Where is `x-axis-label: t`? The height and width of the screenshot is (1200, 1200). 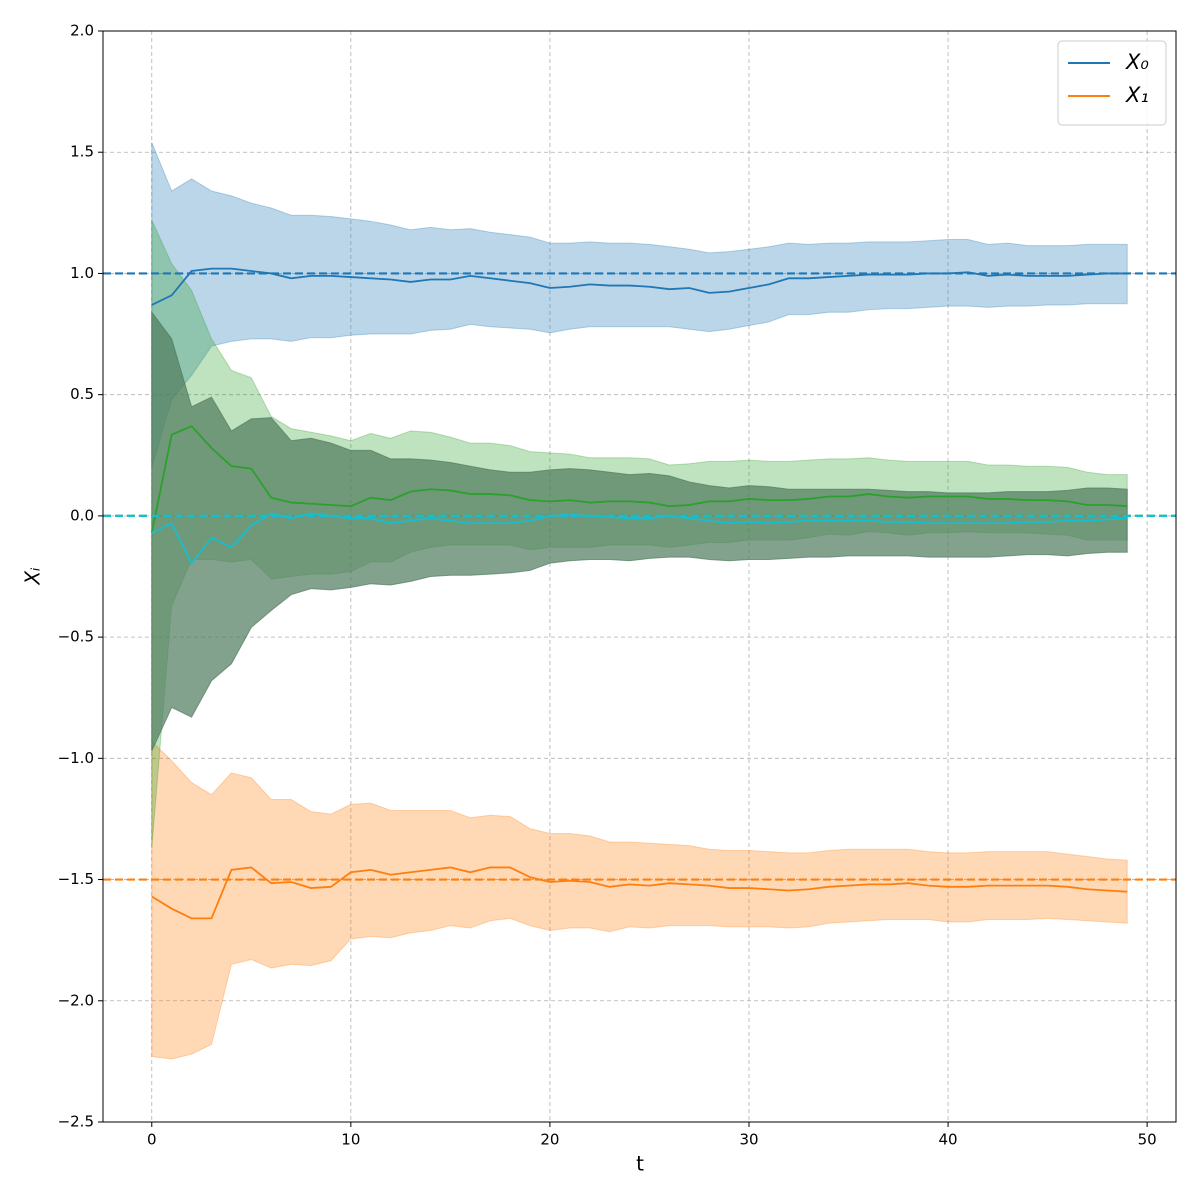
x-axis-label: t is located at coordinates (640, 1164).